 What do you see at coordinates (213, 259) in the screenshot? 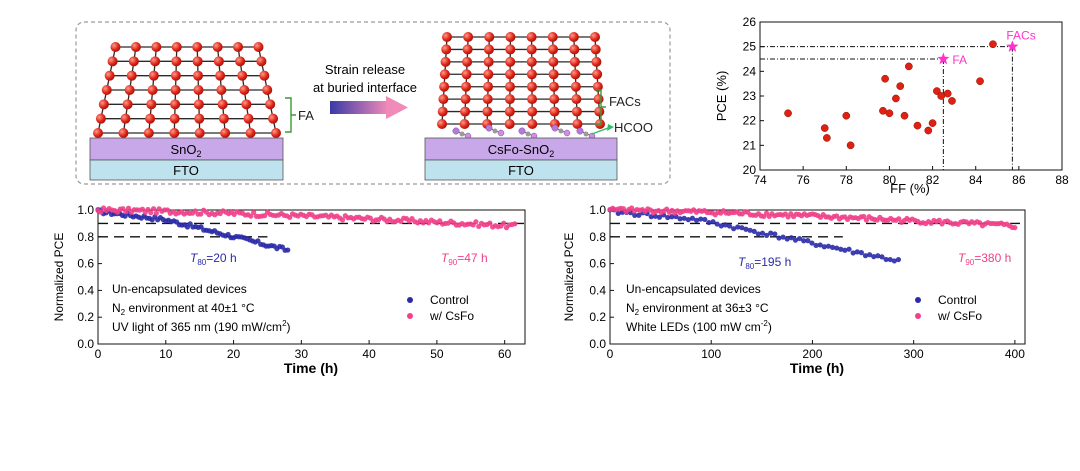
I see `lifetime-annotation: T80=20 h` at bounding box center [213, 259].